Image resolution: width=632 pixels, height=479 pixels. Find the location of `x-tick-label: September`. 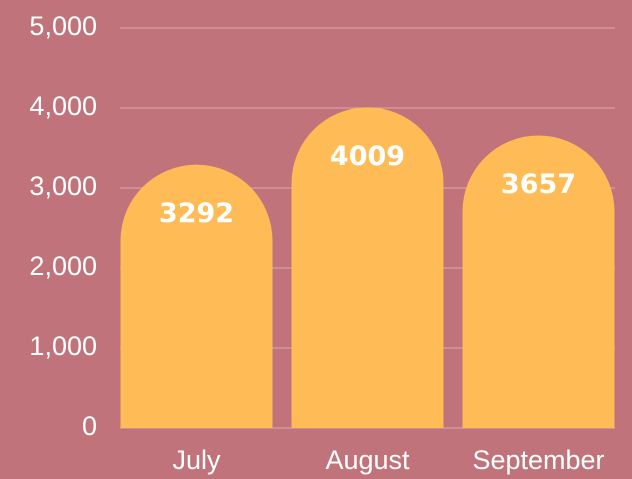

x-tick-label: September is located at coordinates (538, 460).